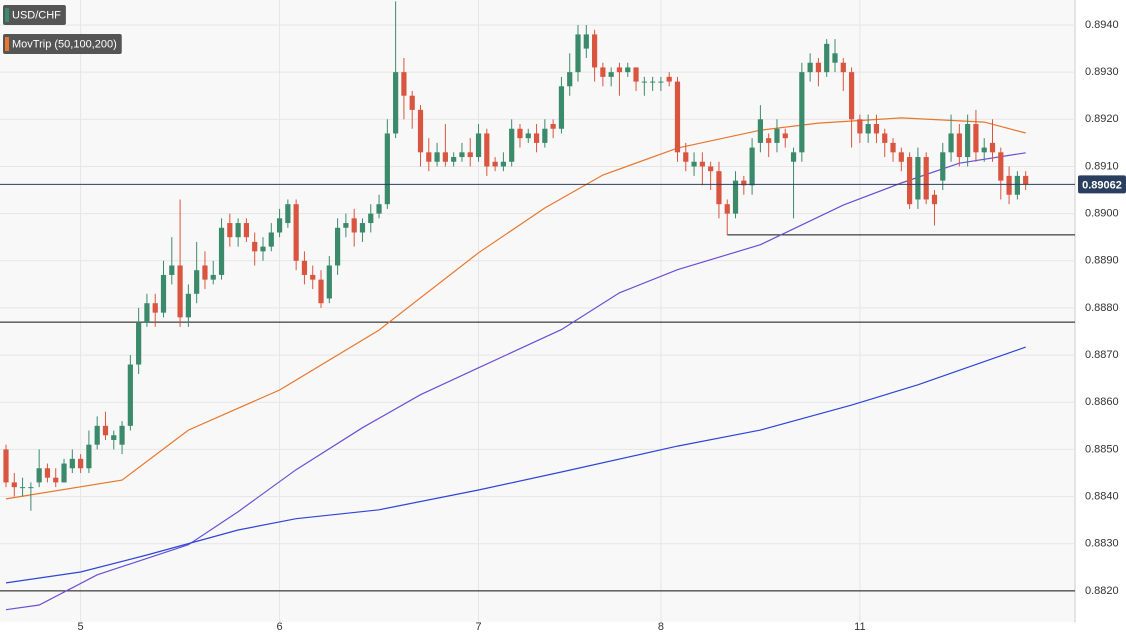  Describe the element at coordinates (280, 627) in the screenshot. I see `x-tick-label: 6` at that location.